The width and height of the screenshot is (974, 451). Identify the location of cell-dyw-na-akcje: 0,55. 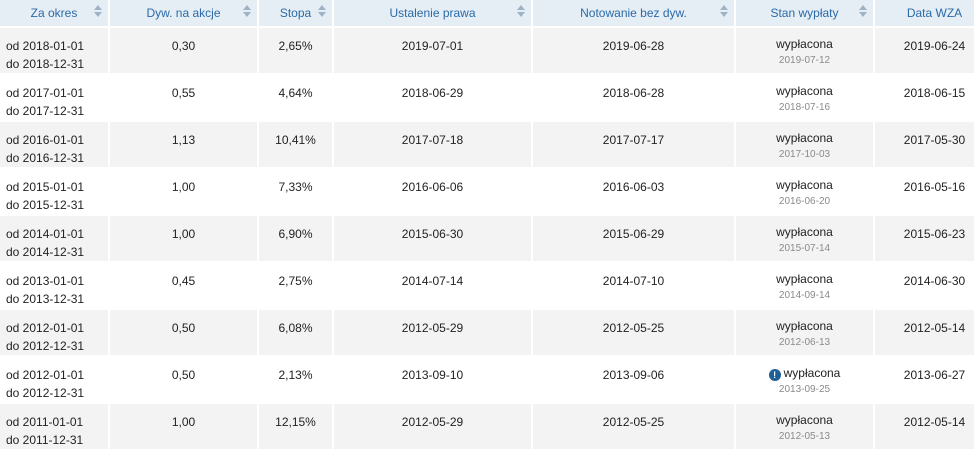
(183, 97).